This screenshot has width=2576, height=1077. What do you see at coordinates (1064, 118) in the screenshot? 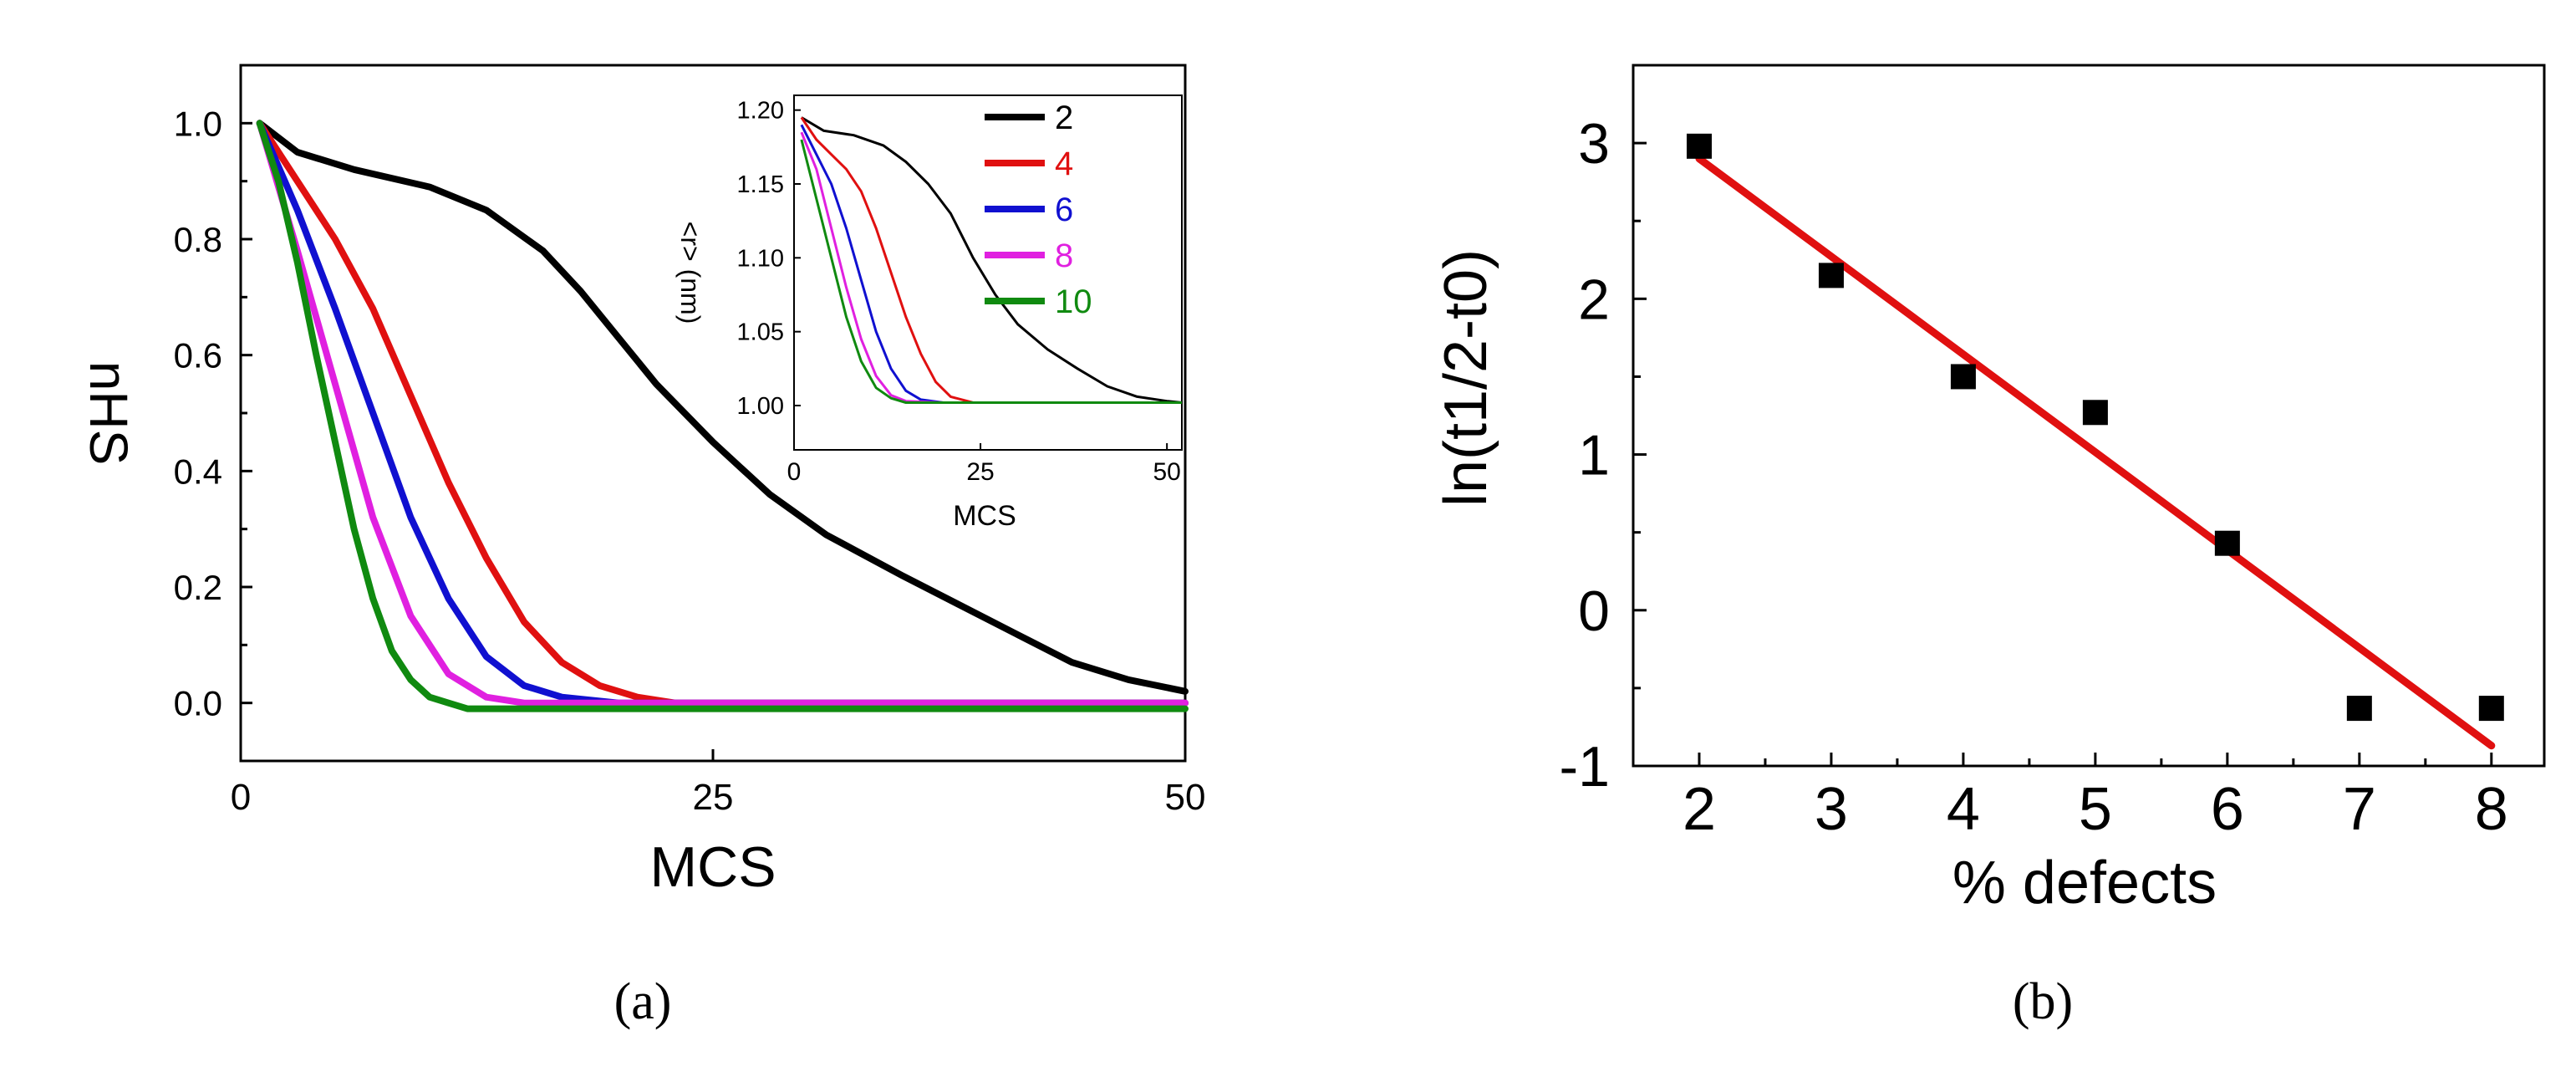
I see `legend-label-2: 2` at bounding box center [1064, 118].